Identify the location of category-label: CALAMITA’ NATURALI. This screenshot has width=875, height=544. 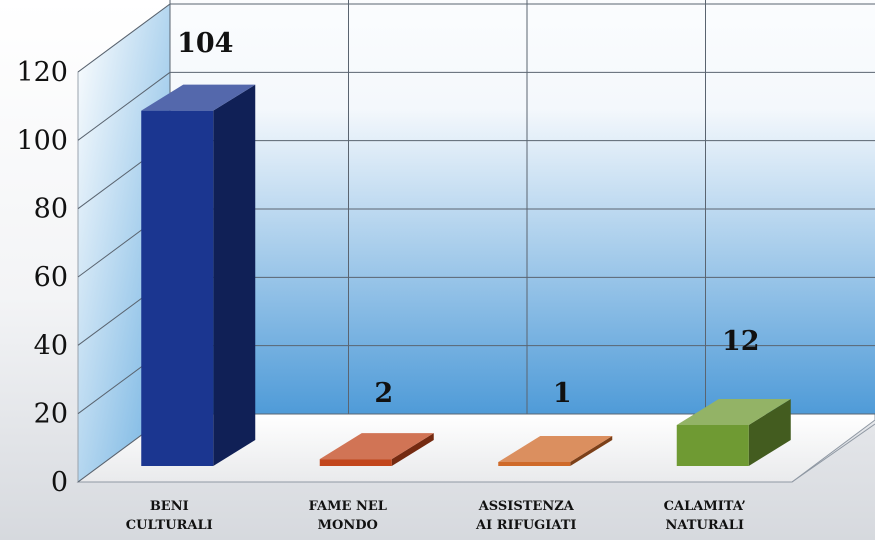
(705, 516).